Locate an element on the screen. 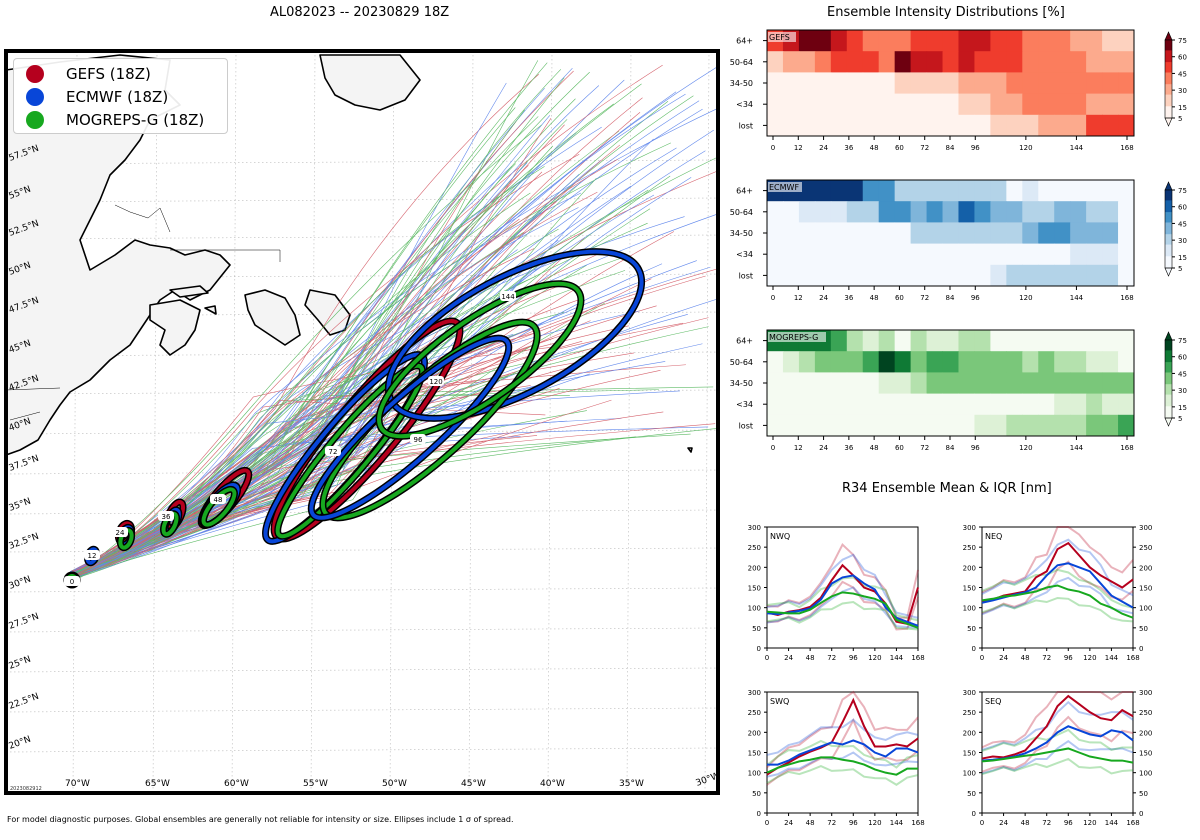  colorbar-label: 60 is located at coordinates (1182, 58).